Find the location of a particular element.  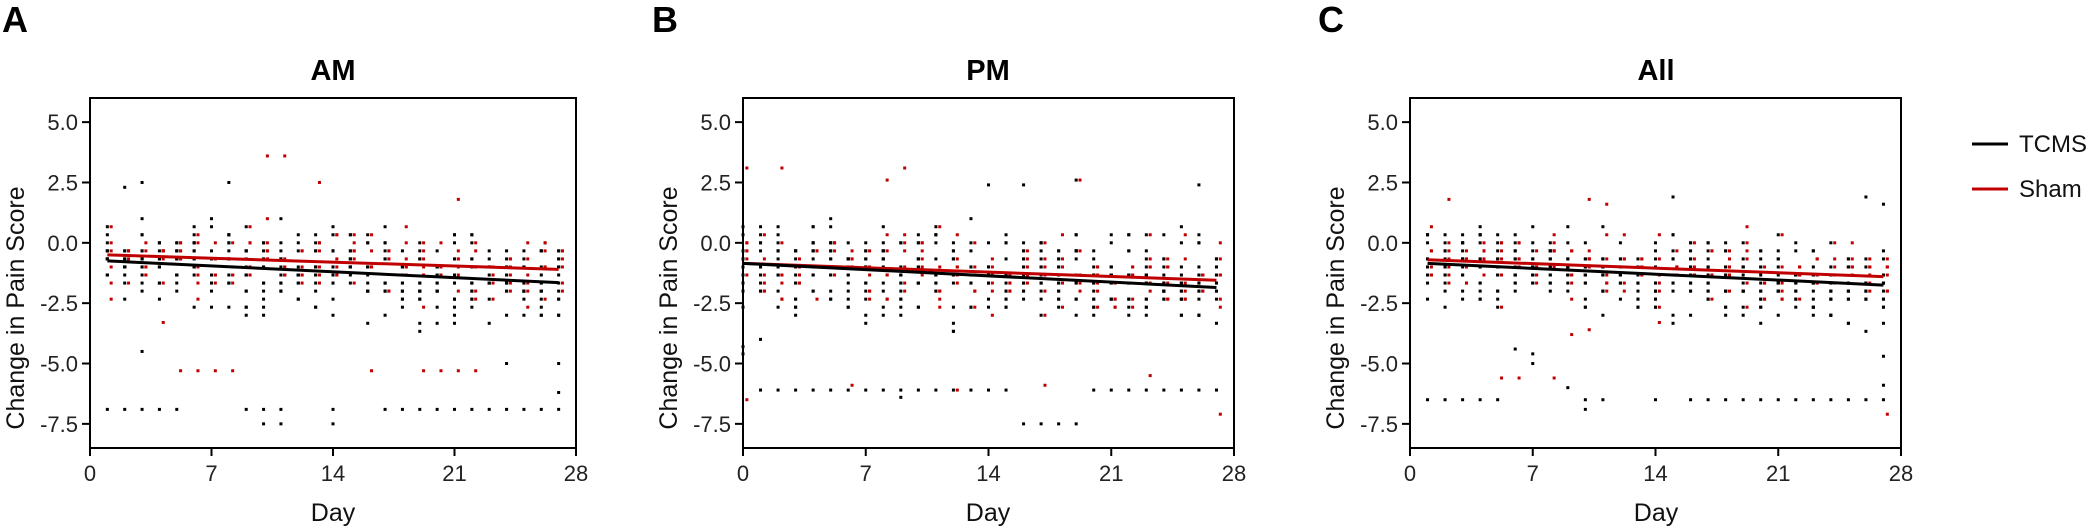

y-tick-label: -5.0 is located at coordinates (1379, 364).